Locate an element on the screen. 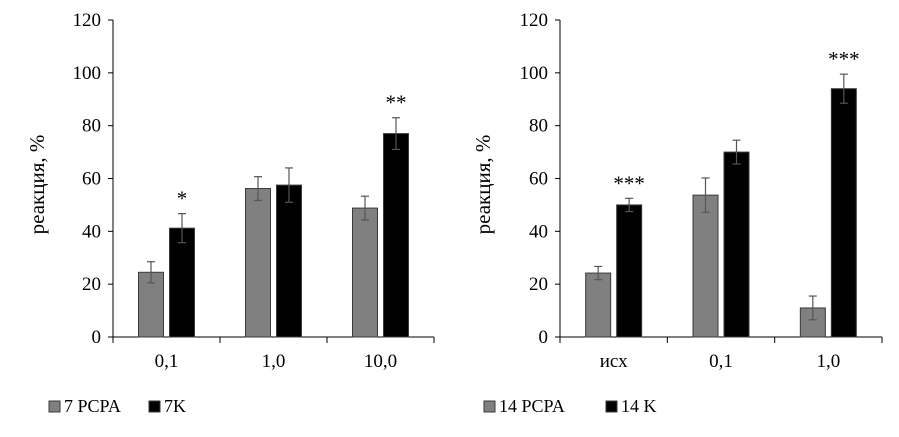  legend-label: 14 K is located at coordinates (639, 406).